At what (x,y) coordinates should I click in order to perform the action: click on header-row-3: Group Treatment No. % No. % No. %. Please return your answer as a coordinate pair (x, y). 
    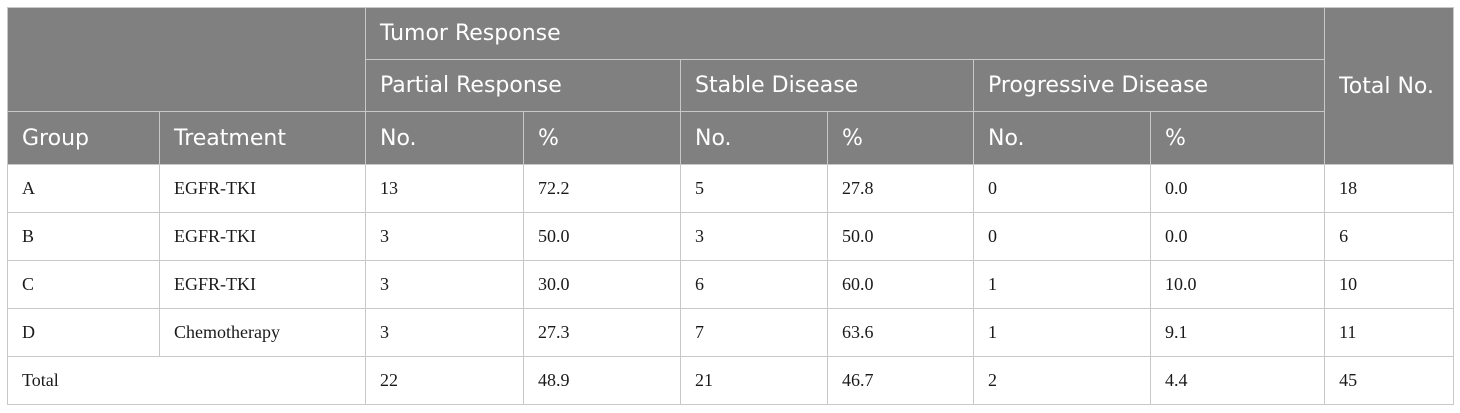
    Looking at the image, I should click on (730, 138).